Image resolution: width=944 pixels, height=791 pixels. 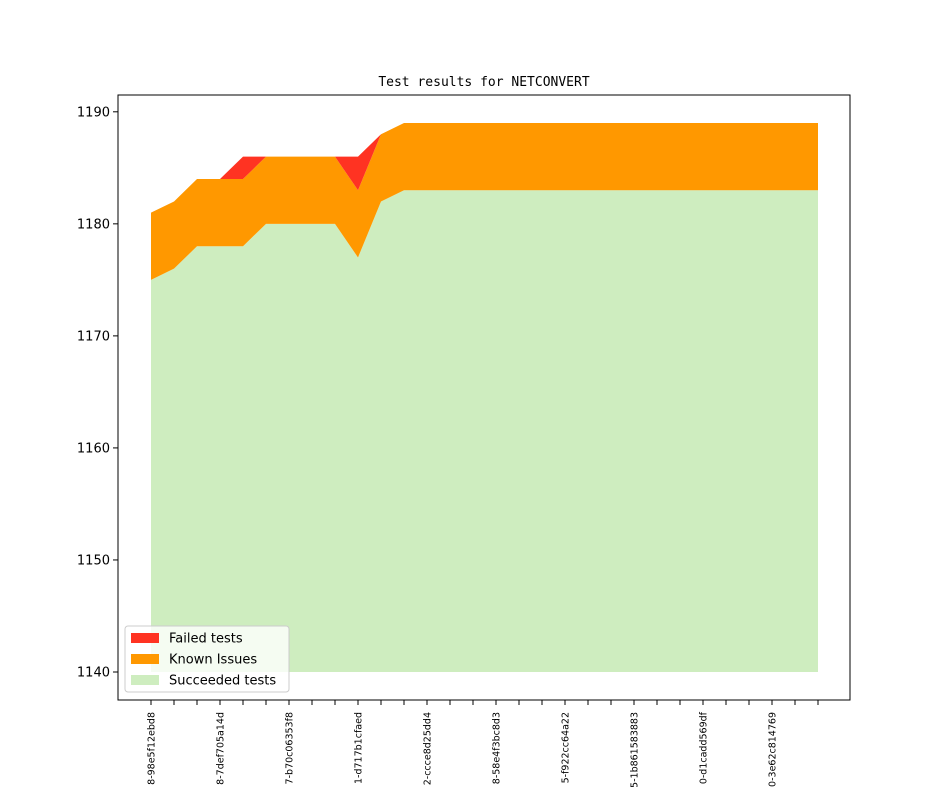 What do you see at coordinates (97, 392) in the screenshot?
I see `y-axis: 1140 1150 1160 1170 1180 1190` at bounding box center [97, 392].